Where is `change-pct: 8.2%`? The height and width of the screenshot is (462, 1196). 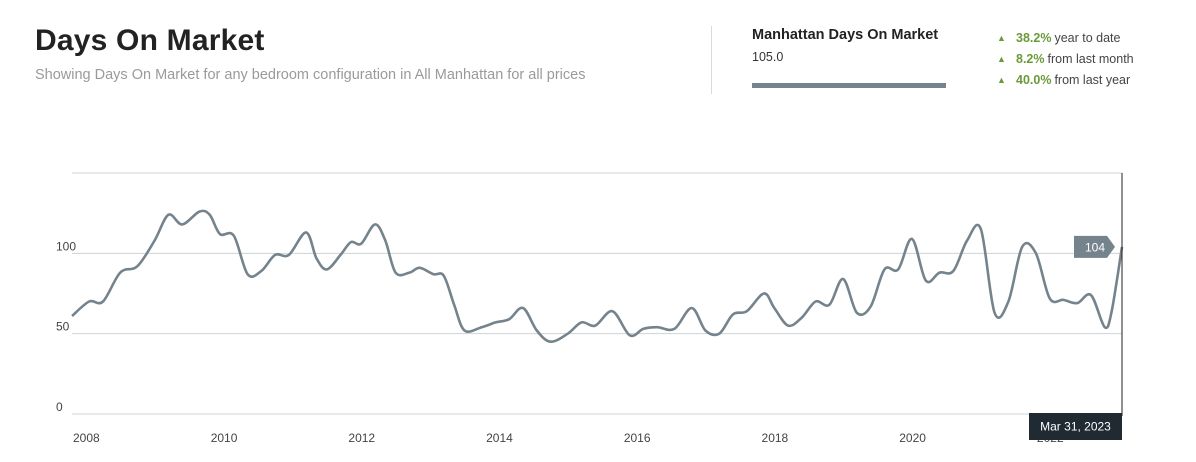 change-pct: 8.2% is located at coordinates (1030, 59).